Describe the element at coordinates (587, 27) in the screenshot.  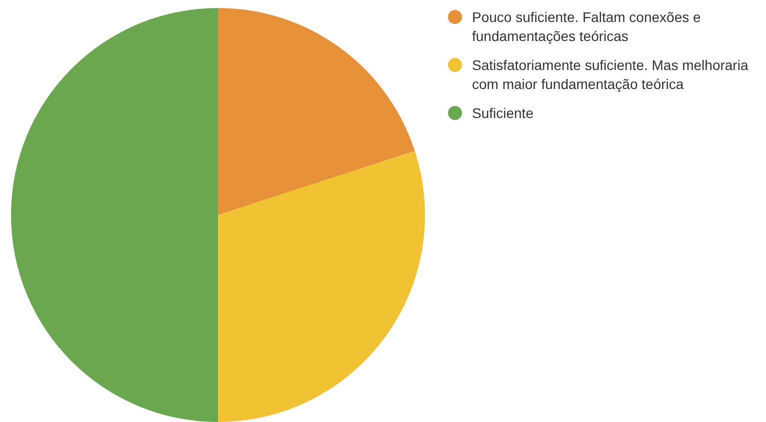
I see `legend-label: Pouco suficiente. Faltam conexões e fundamentações teóricas` at that location.